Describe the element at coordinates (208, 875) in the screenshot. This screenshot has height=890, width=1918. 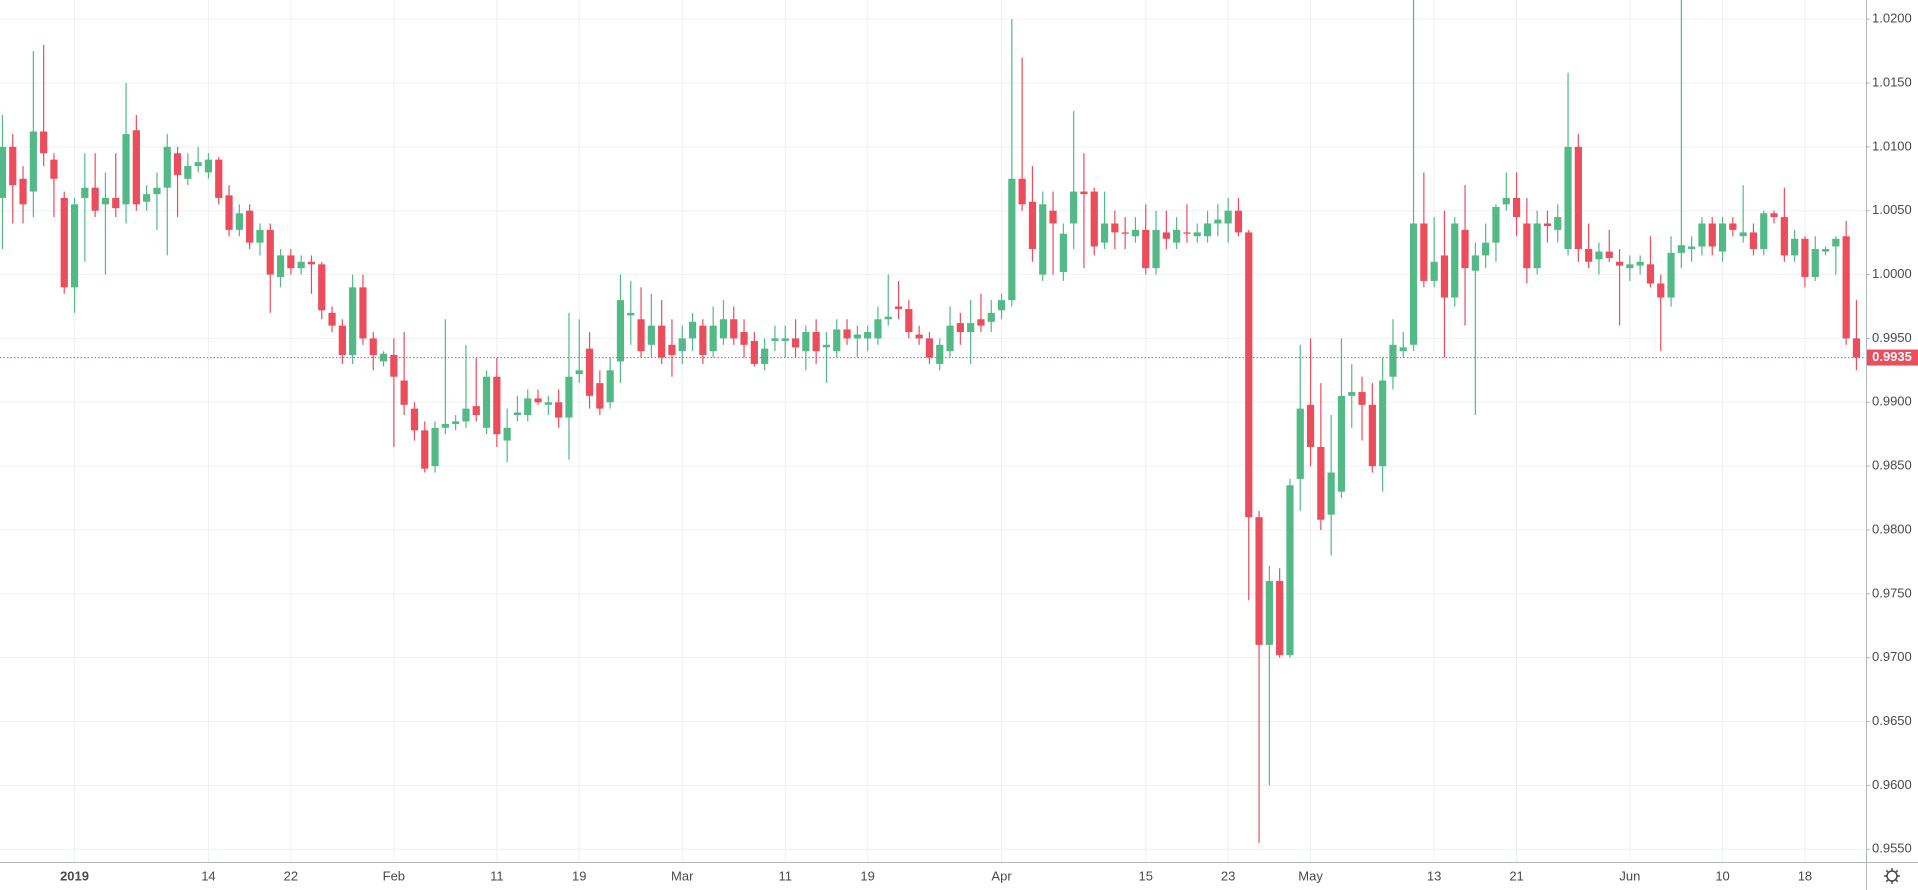
I see `x-tick-label: 14` at that location.